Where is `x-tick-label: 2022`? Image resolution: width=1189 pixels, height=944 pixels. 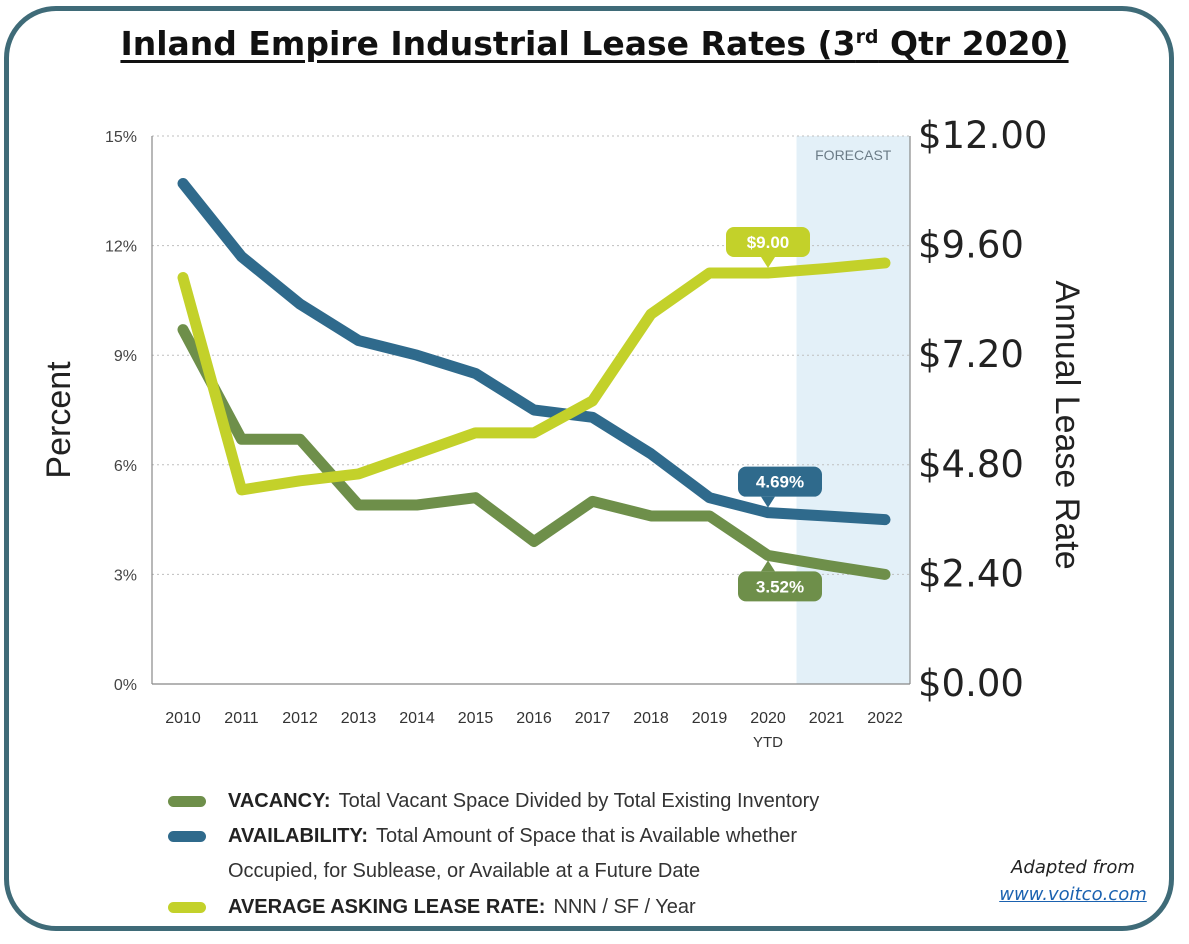 x-tick-label: 2022 is located at coordinates (885, 718).